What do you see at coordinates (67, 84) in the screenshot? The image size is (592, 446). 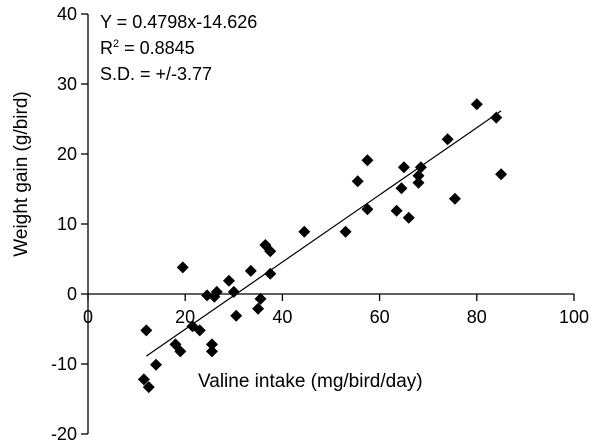 I see `y-tick-label: 30` at bounding box center [67, 84].